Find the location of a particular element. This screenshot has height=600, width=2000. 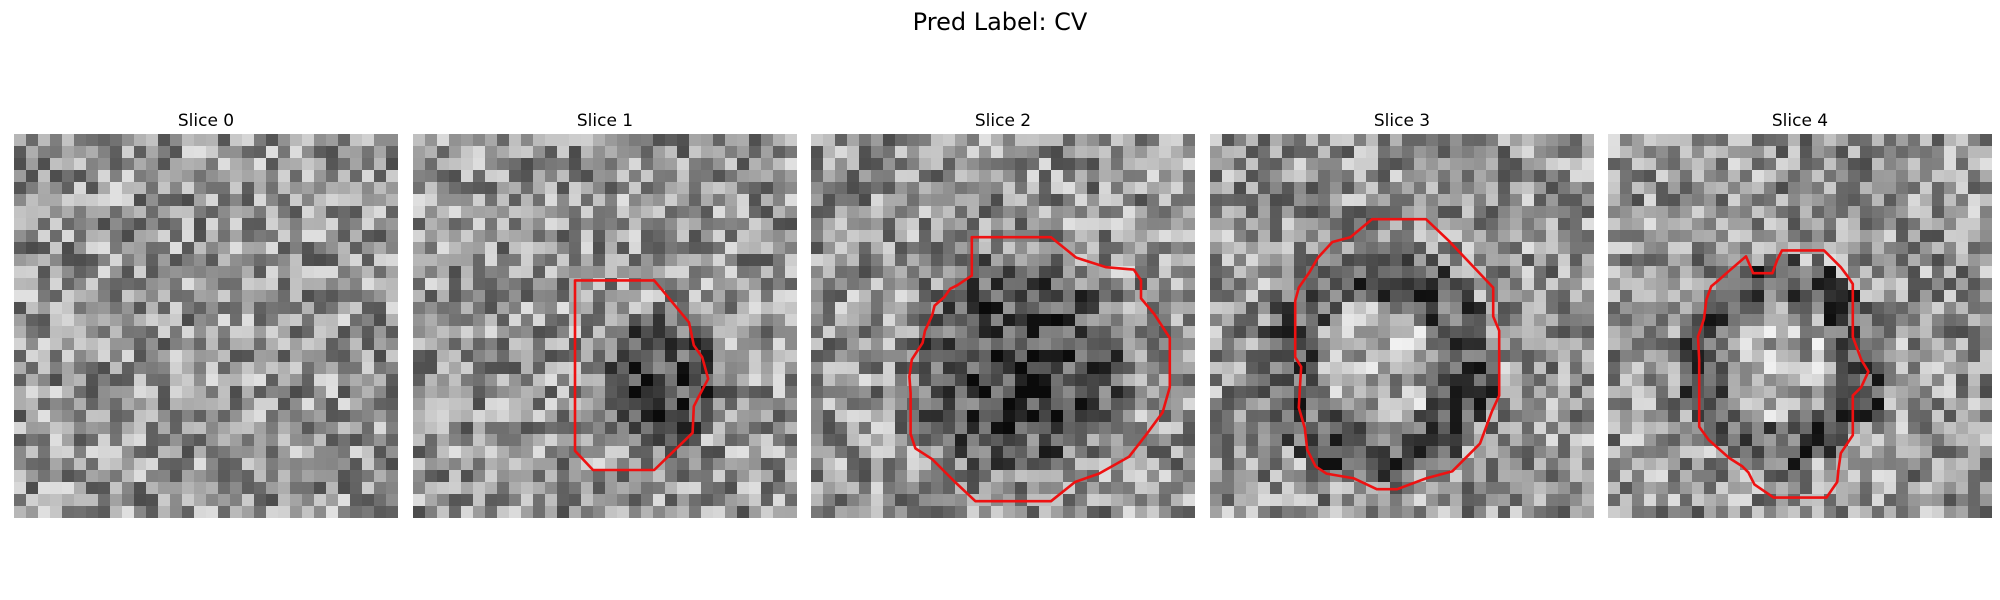

slice-title: Slice 2 is located at coordinates (1003, 121).